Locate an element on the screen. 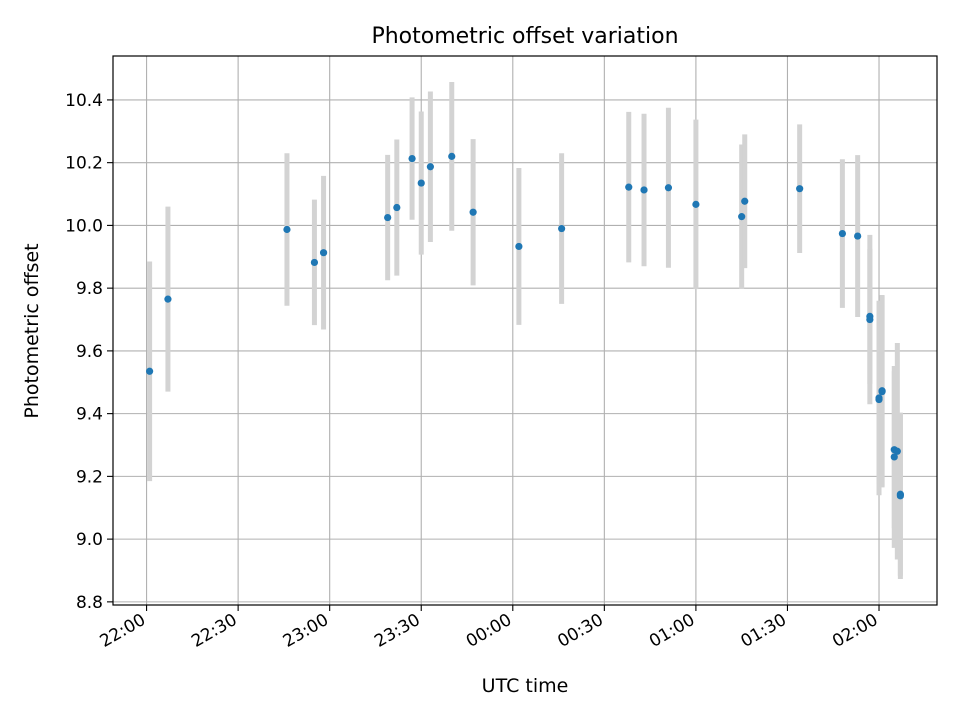 Image resolution: width=960 pixels, height=724 pixels. y-tick-label: 10.0 is located at coordinates (84, 226).